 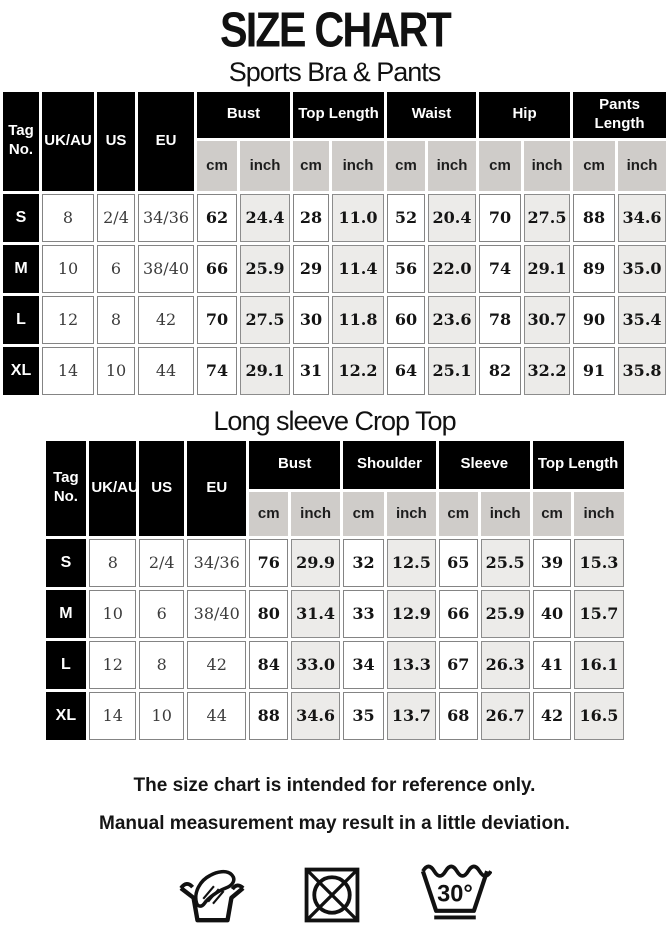 What do you see at coordinates (505, 715) in the screenshot?
I see `table-cell: 26.7` at bounding box center [505, 715].